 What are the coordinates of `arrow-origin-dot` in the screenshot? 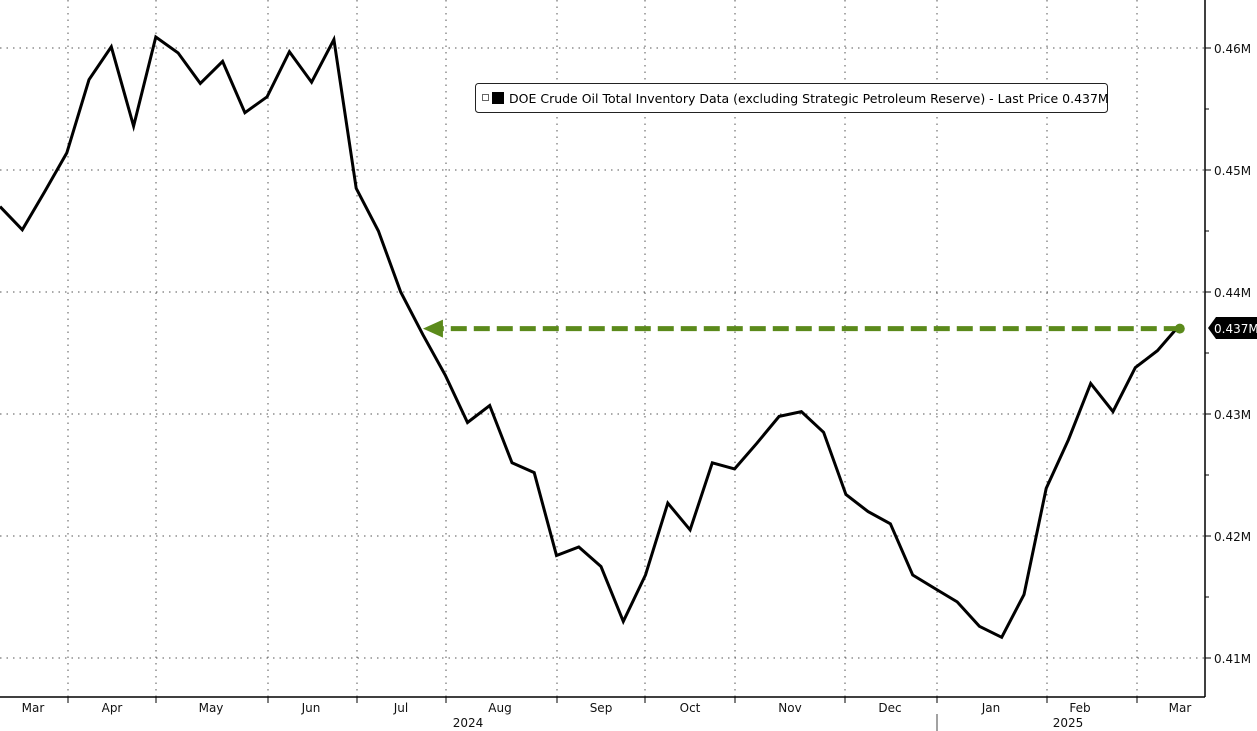 It's located at (1179, 328).